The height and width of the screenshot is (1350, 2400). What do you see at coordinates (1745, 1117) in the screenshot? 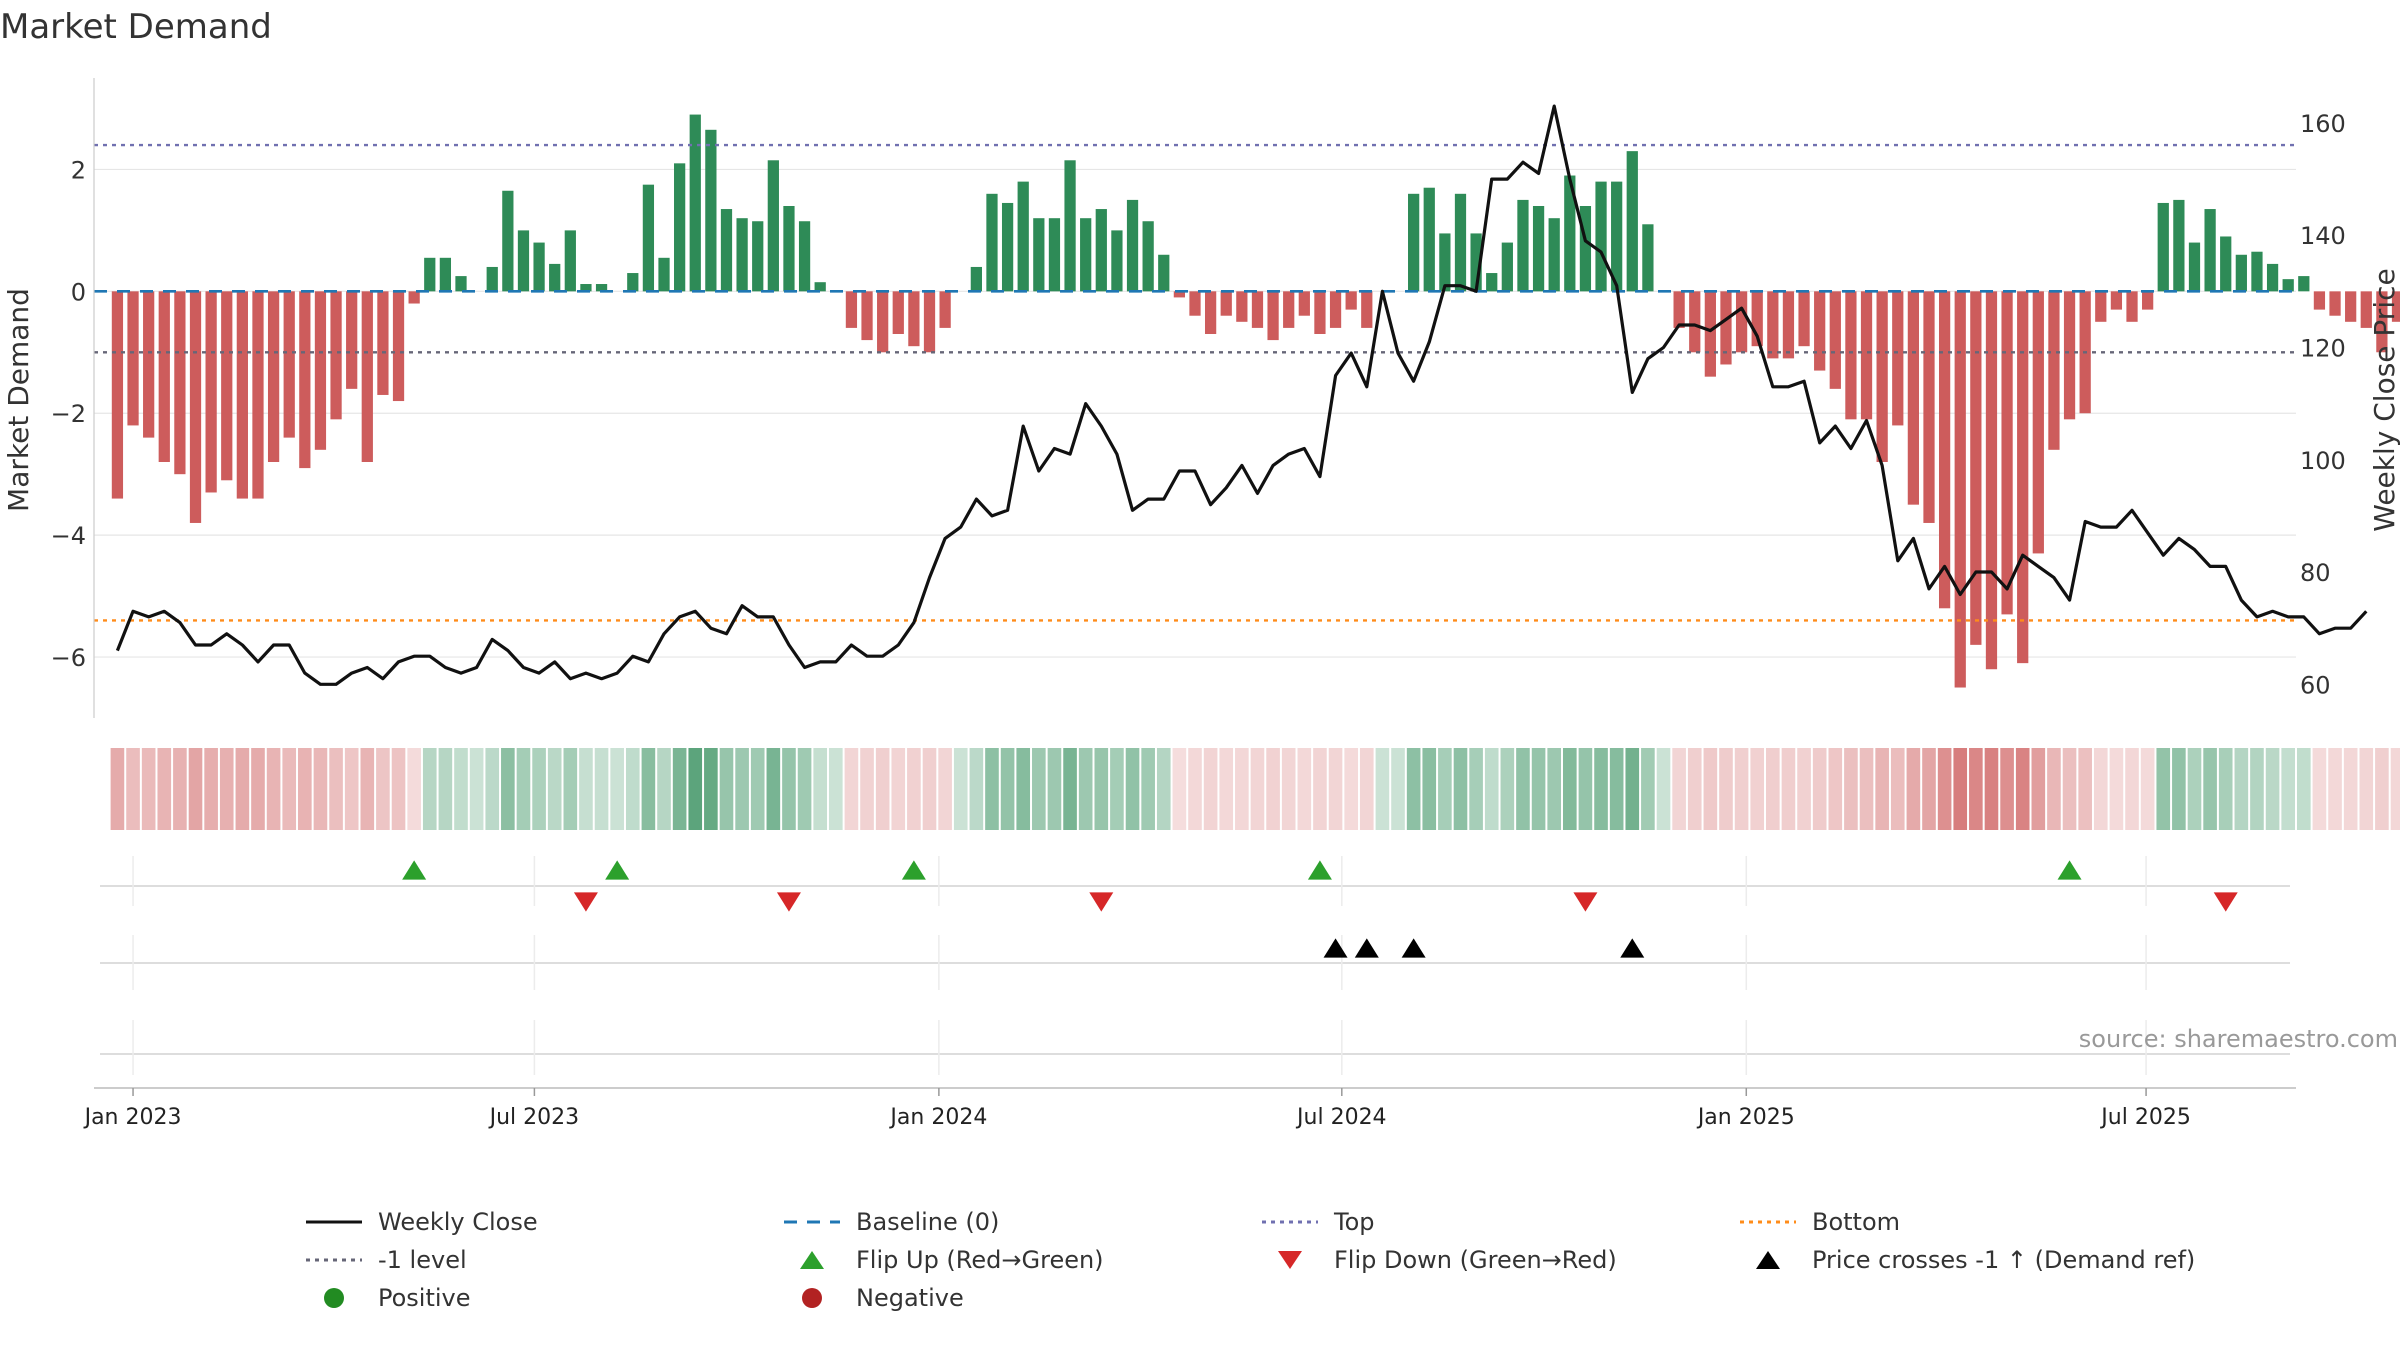
I see `x-tick-label: Jan 2025` at bounding box center [1745, 1117].